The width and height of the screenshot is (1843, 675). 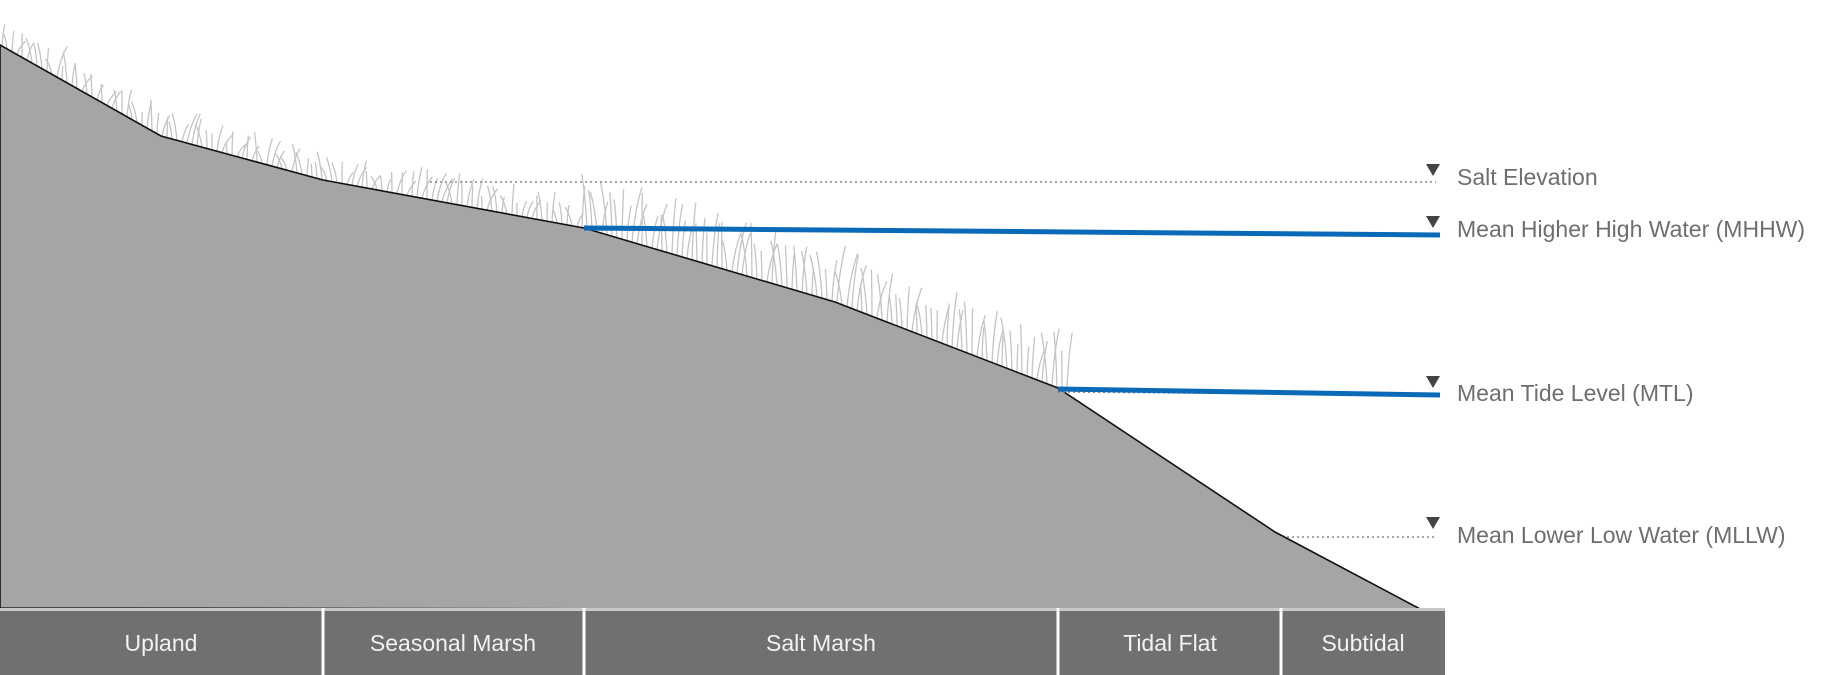 I want to click on level-label: Mean Tide Level (MTL), so click(x=1575, y=393).